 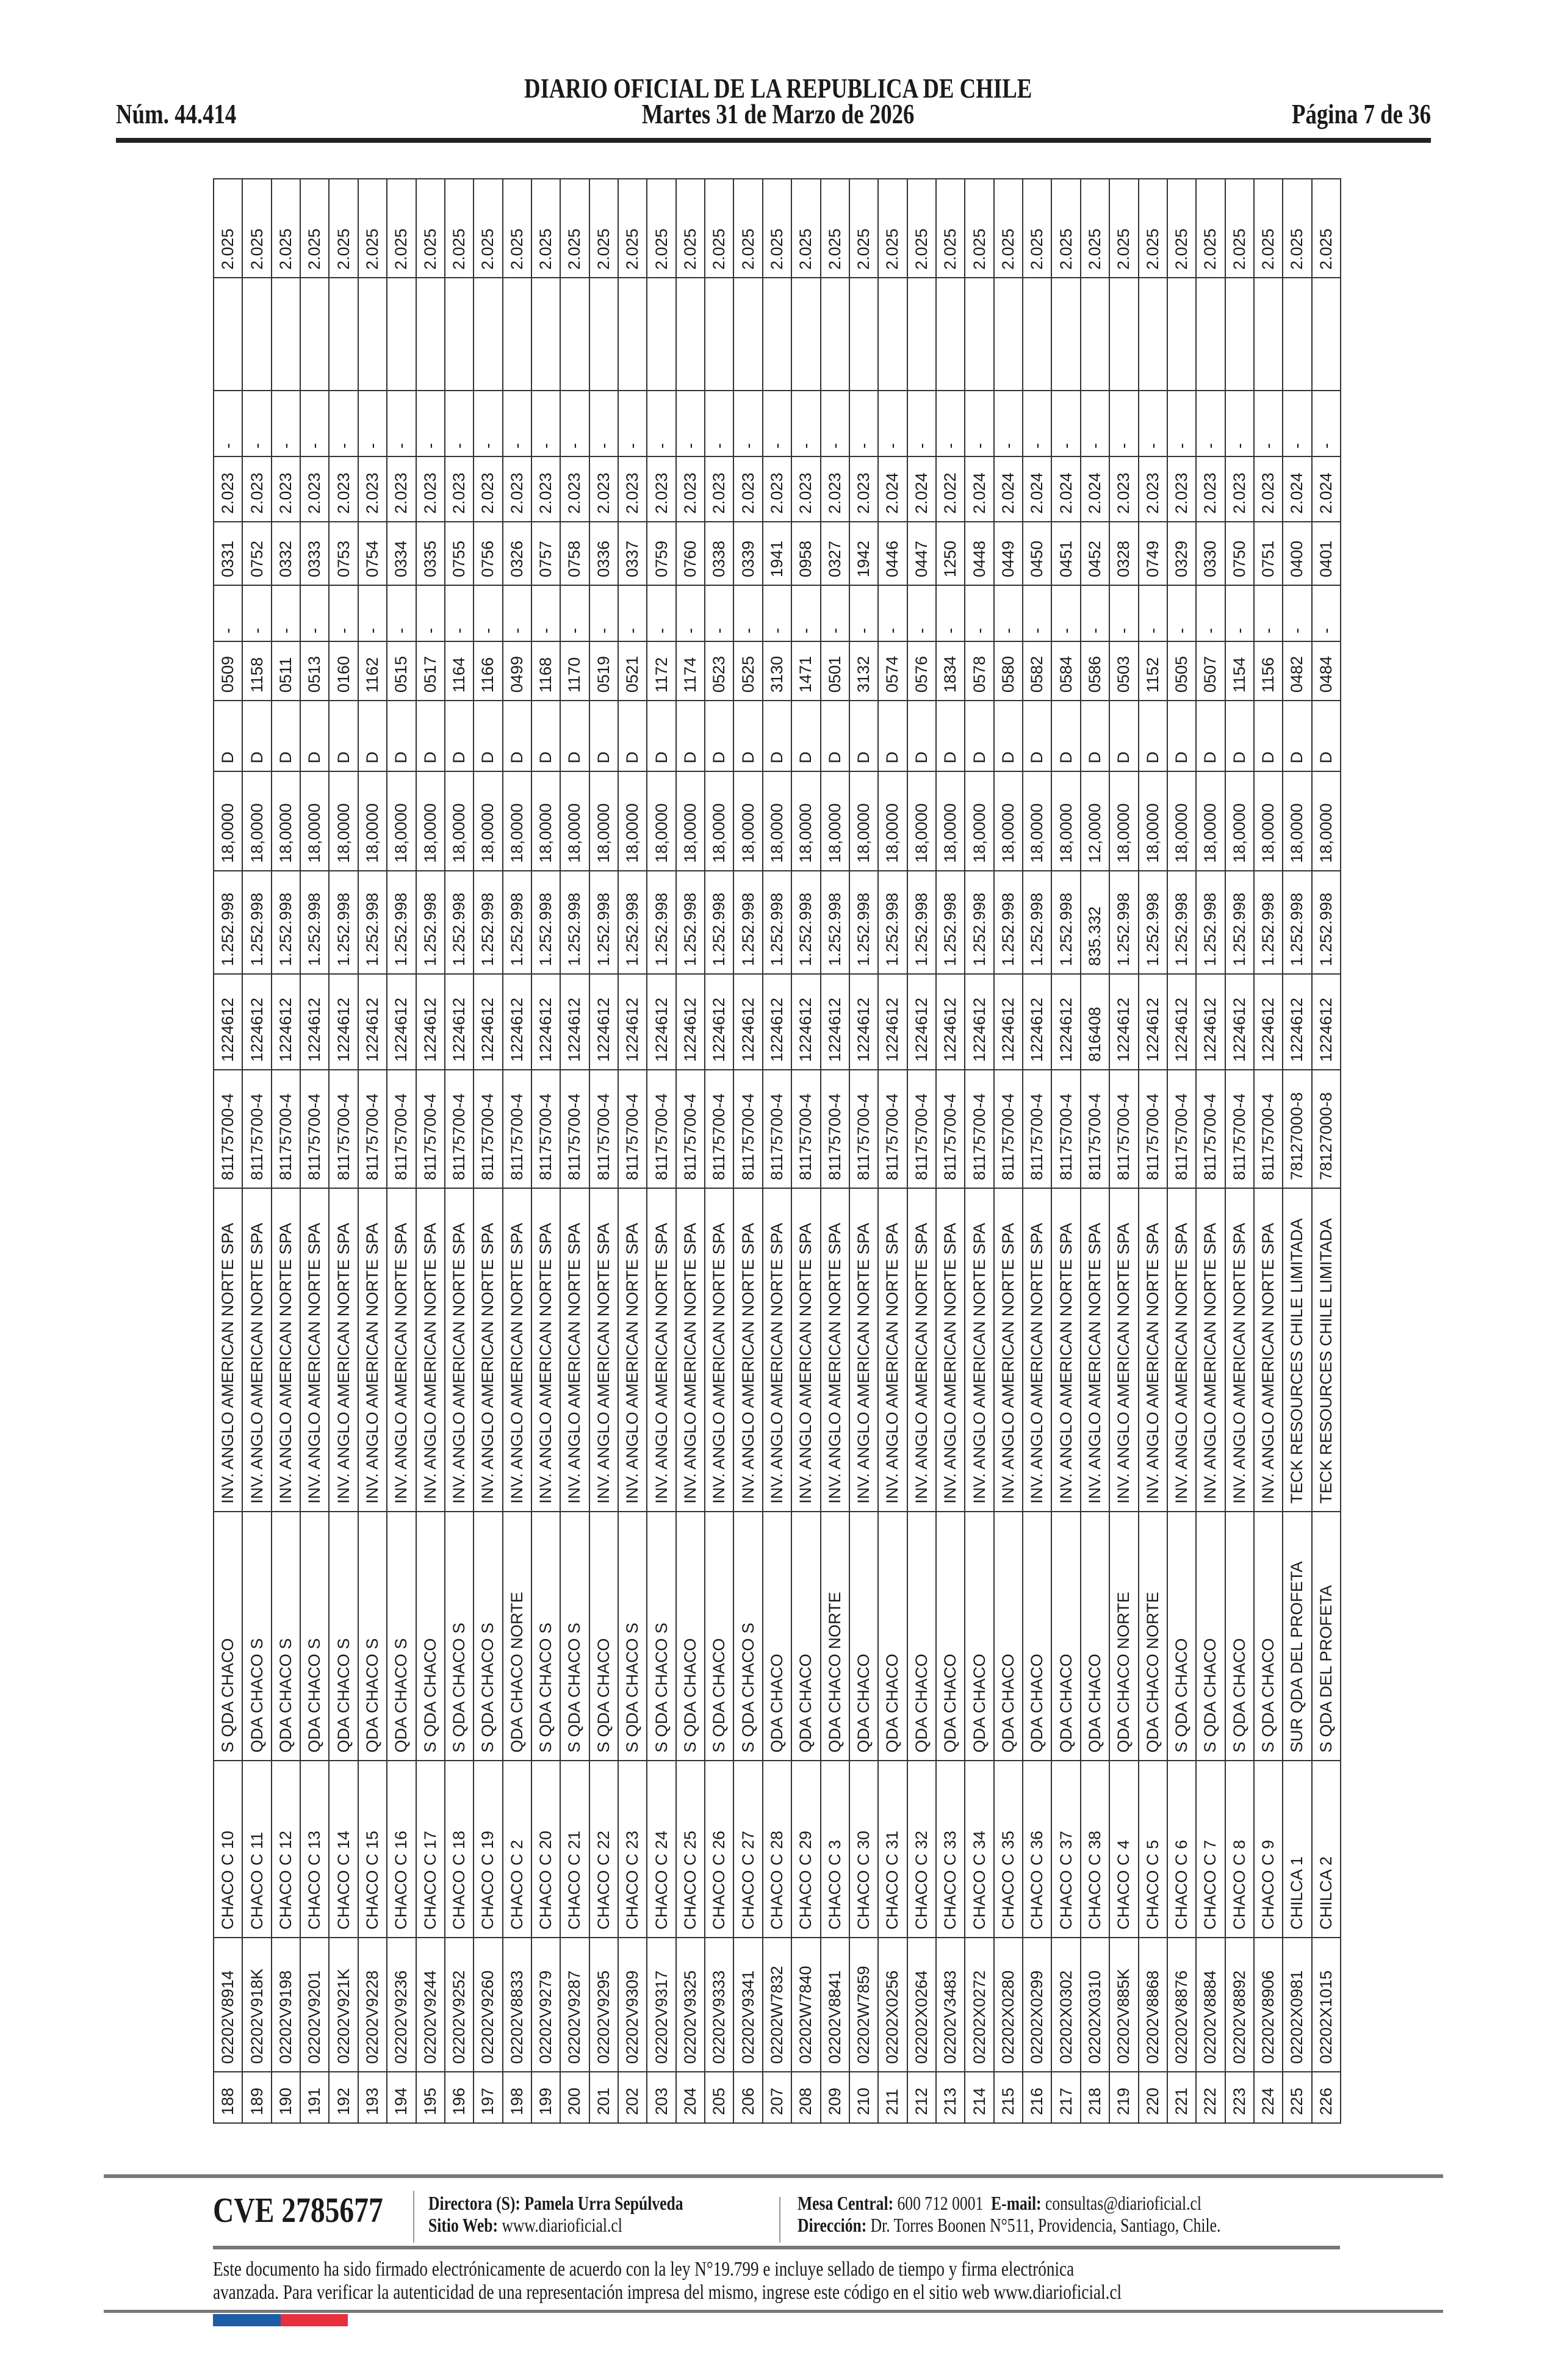 What do you see at coordinates (1124, 553) in the screenshot?
I see `cell-number-b: 0328` at bounding box center [1124, 553].